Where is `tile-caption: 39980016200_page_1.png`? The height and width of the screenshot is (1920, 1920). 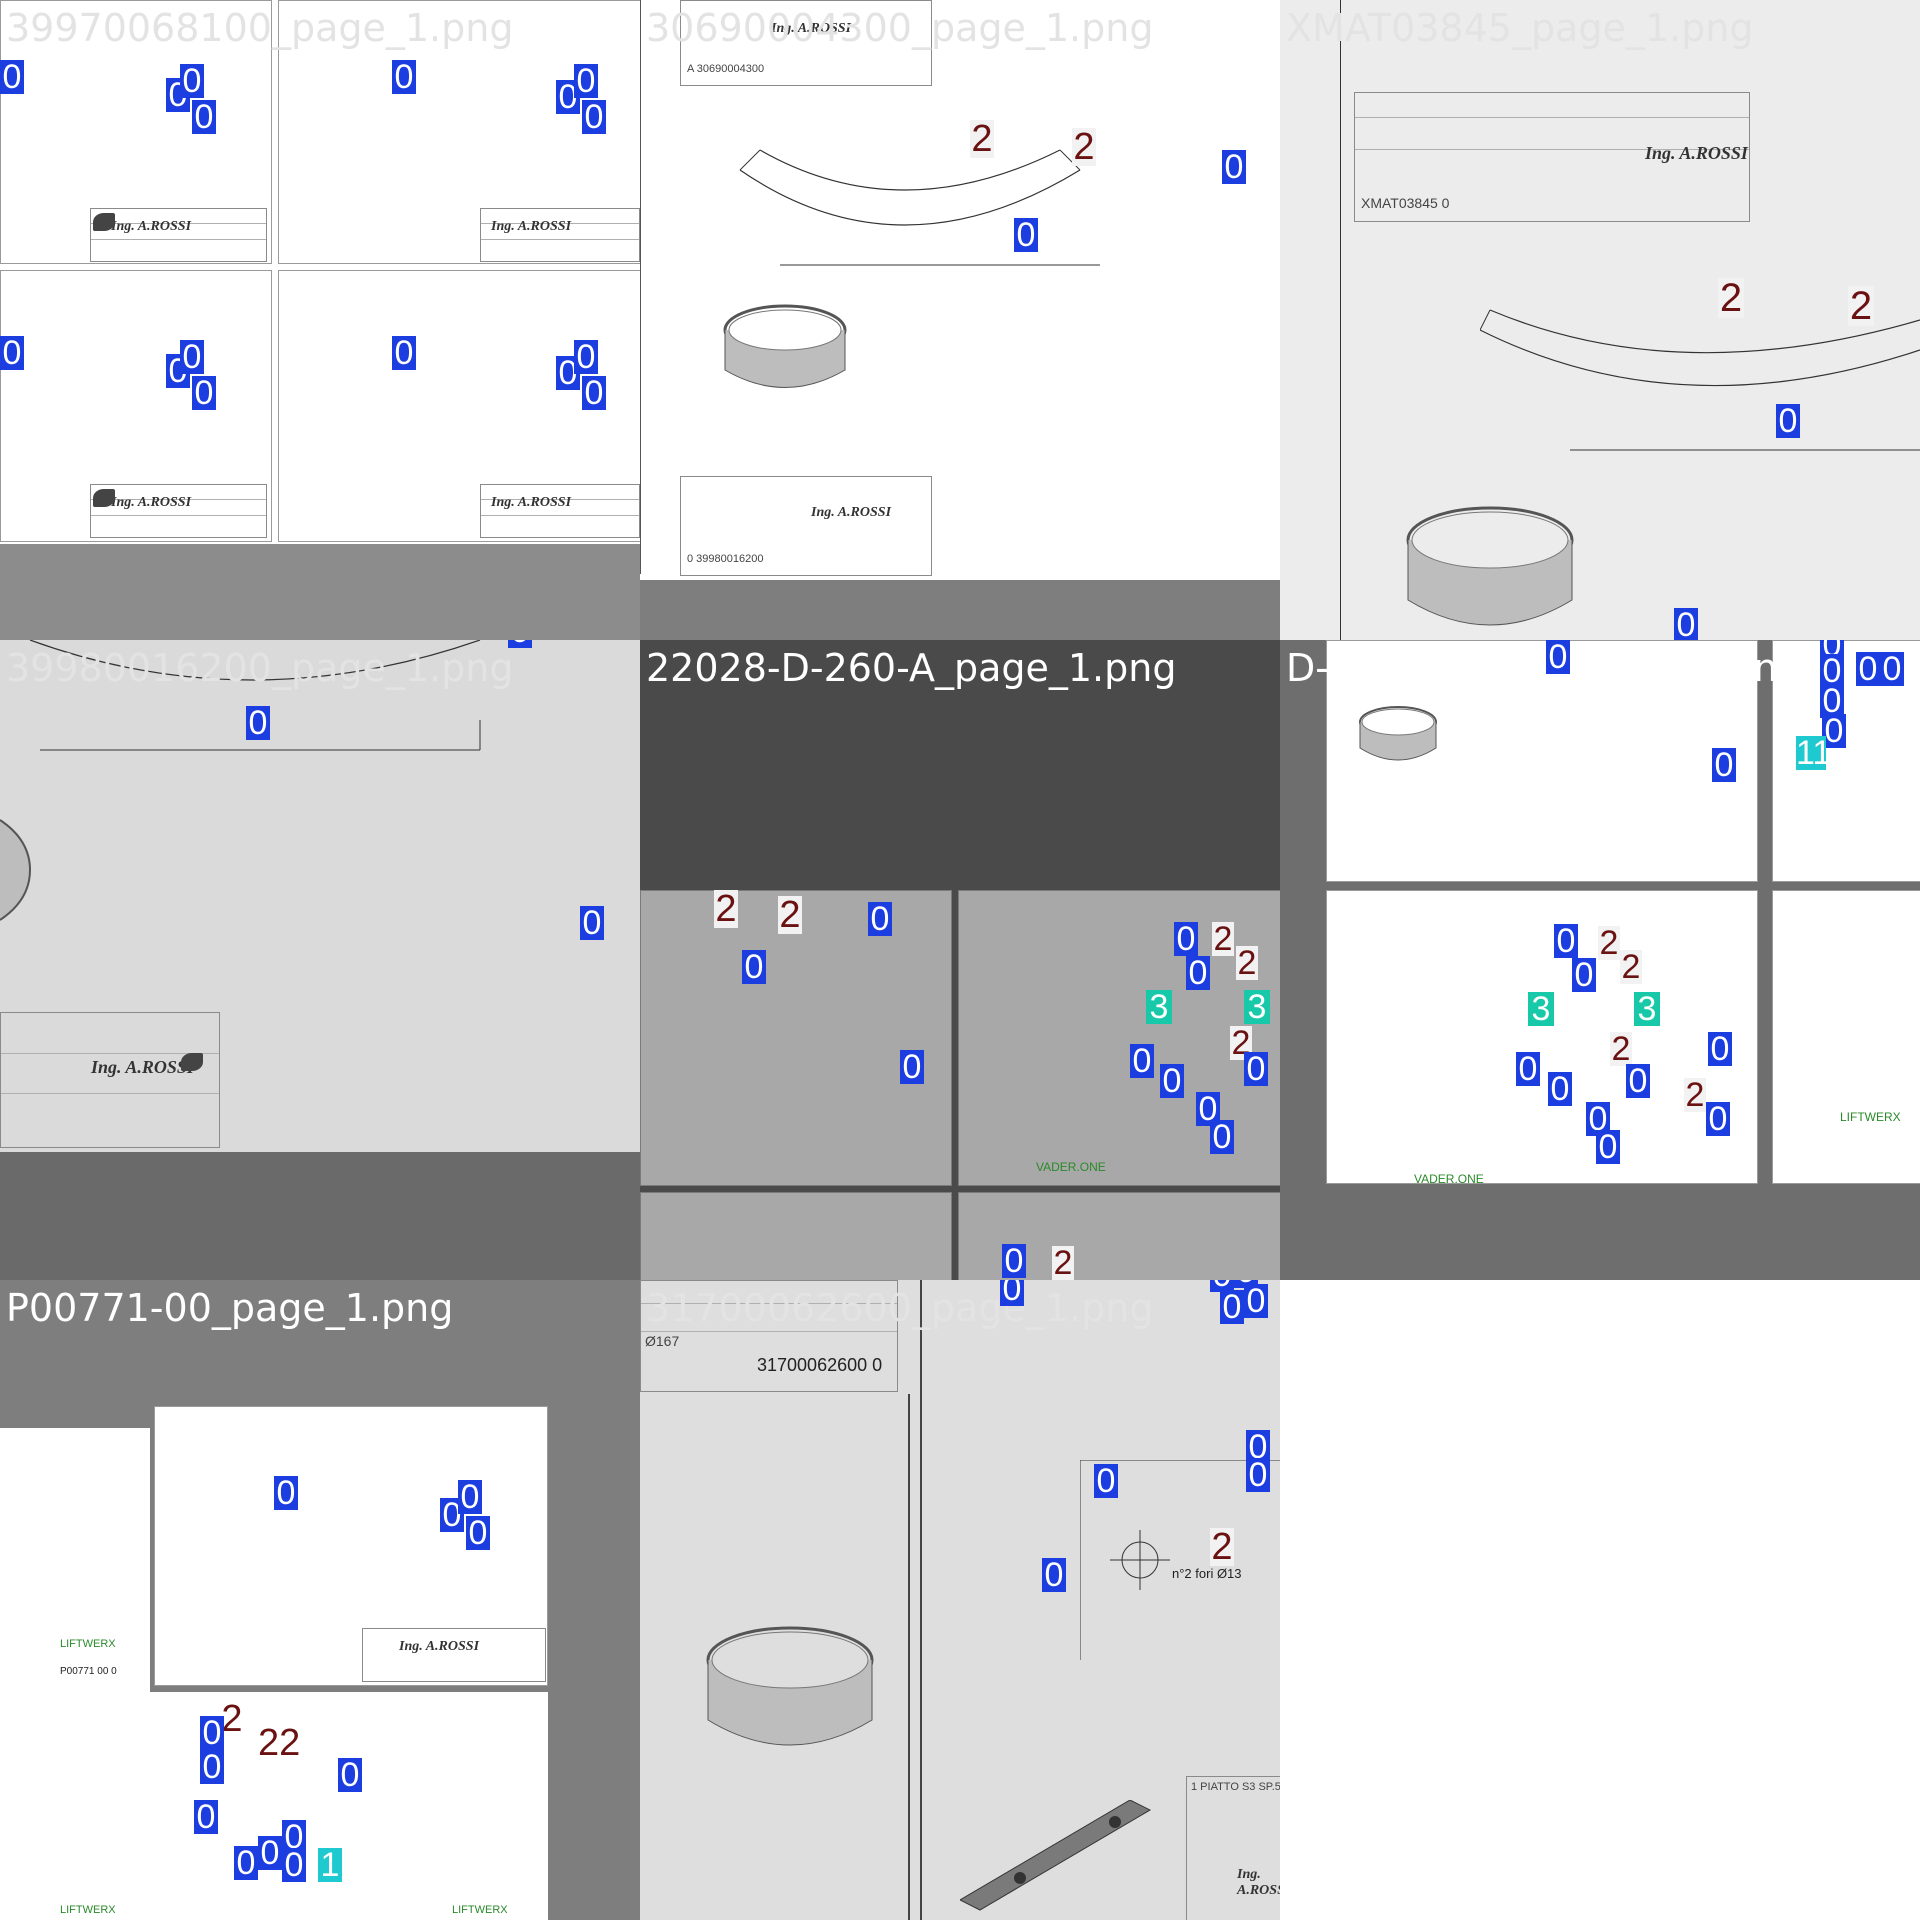 tile-caption: 39980016200_page_1.png is located at coordinates (260, 668).